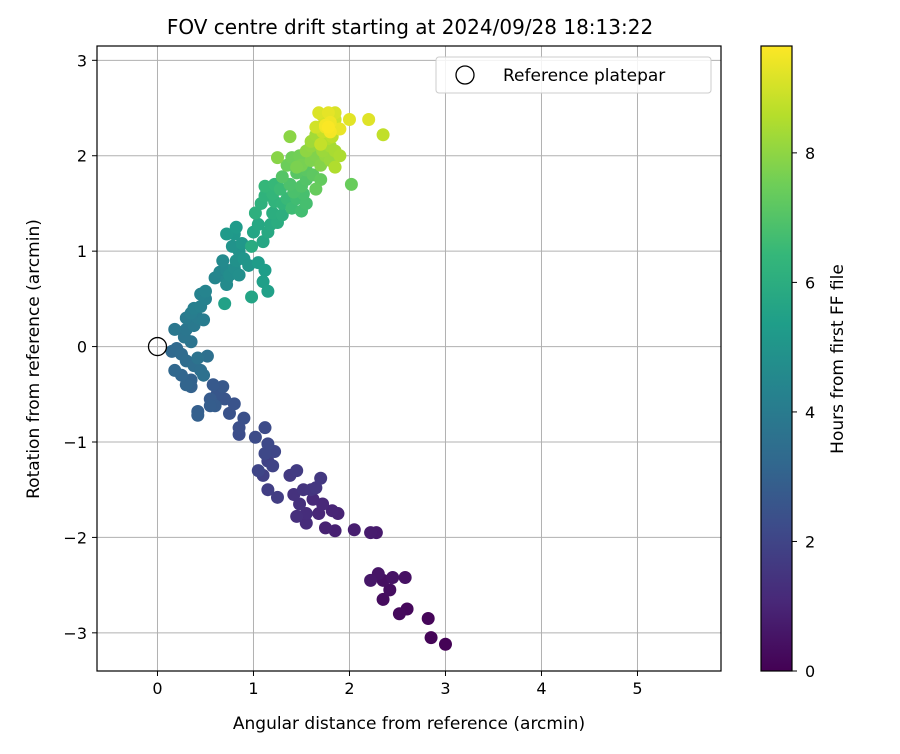 Image resolution: width=900 pixels, height=754 pixels. I want to click on y-tick-label: −2, so click(75, 537).